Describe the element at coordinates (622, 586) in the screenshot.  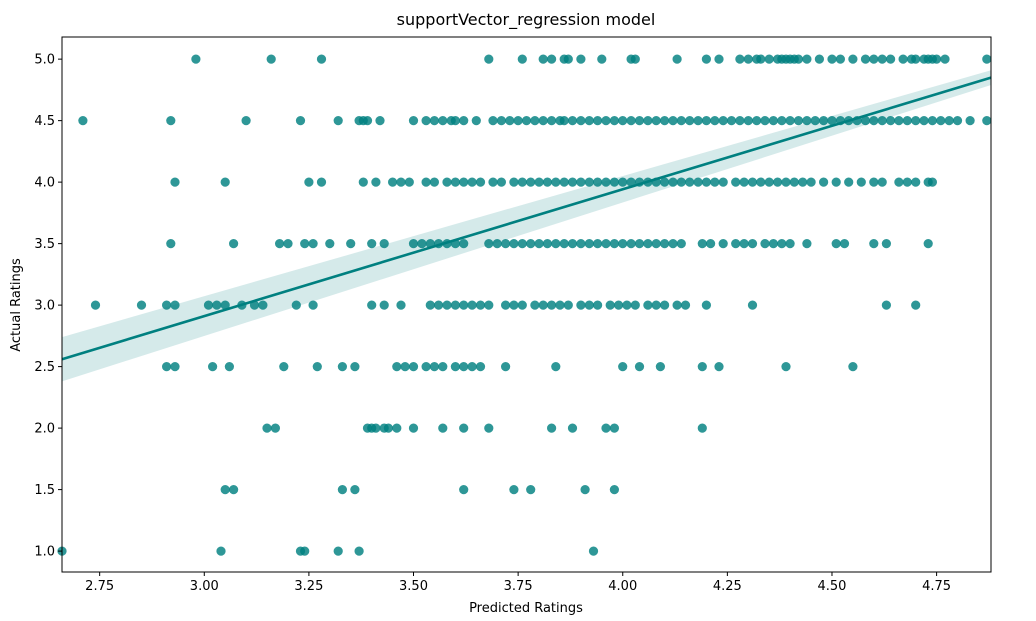
I see `x-tick-label: 4.00` at that location.